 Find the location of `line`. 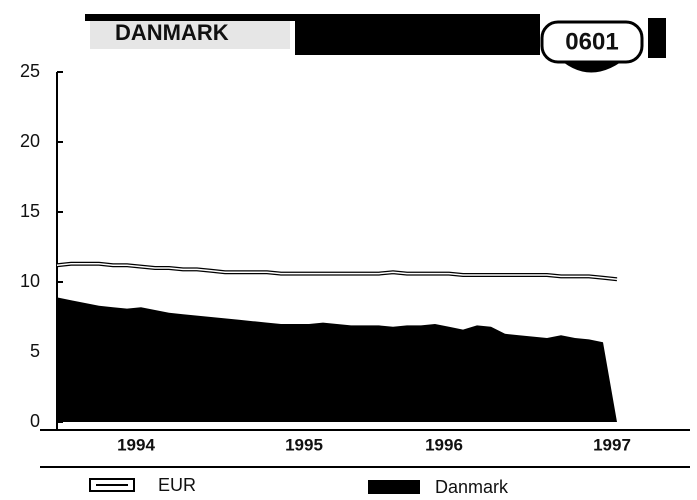

line is located at coordinates (337, 271).